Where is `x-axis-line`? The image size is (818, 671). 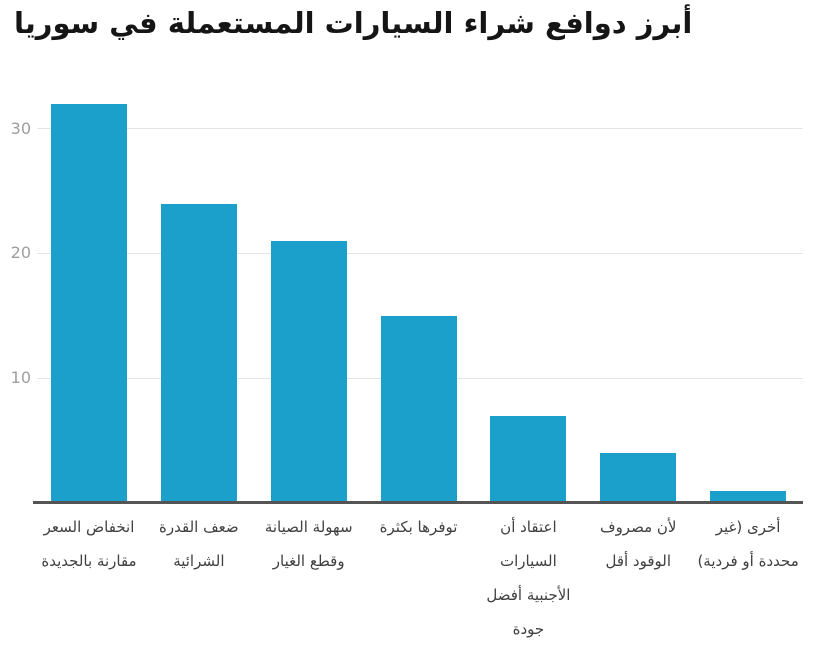
x-axis-line is located at coordinates (418, 502).